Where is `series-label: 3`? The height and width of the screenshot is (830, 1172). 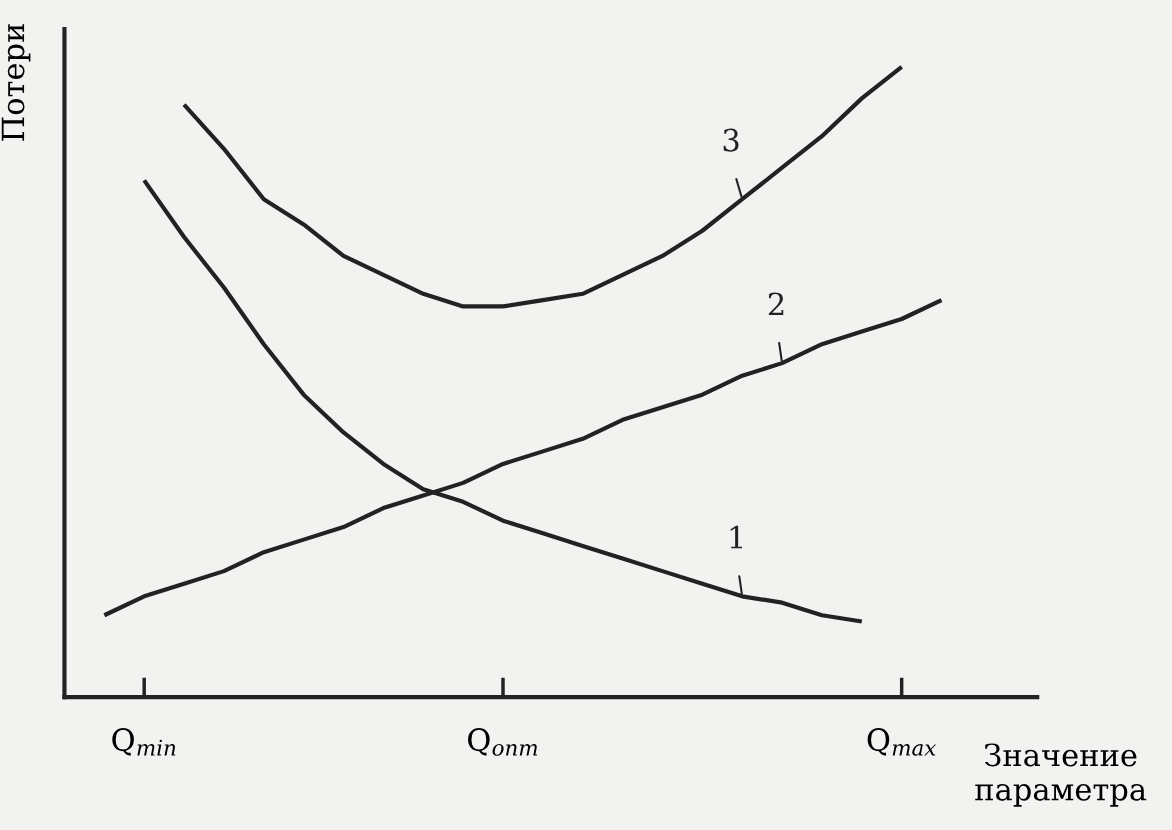
series-label: 3 is located at coordinates (731, 140).